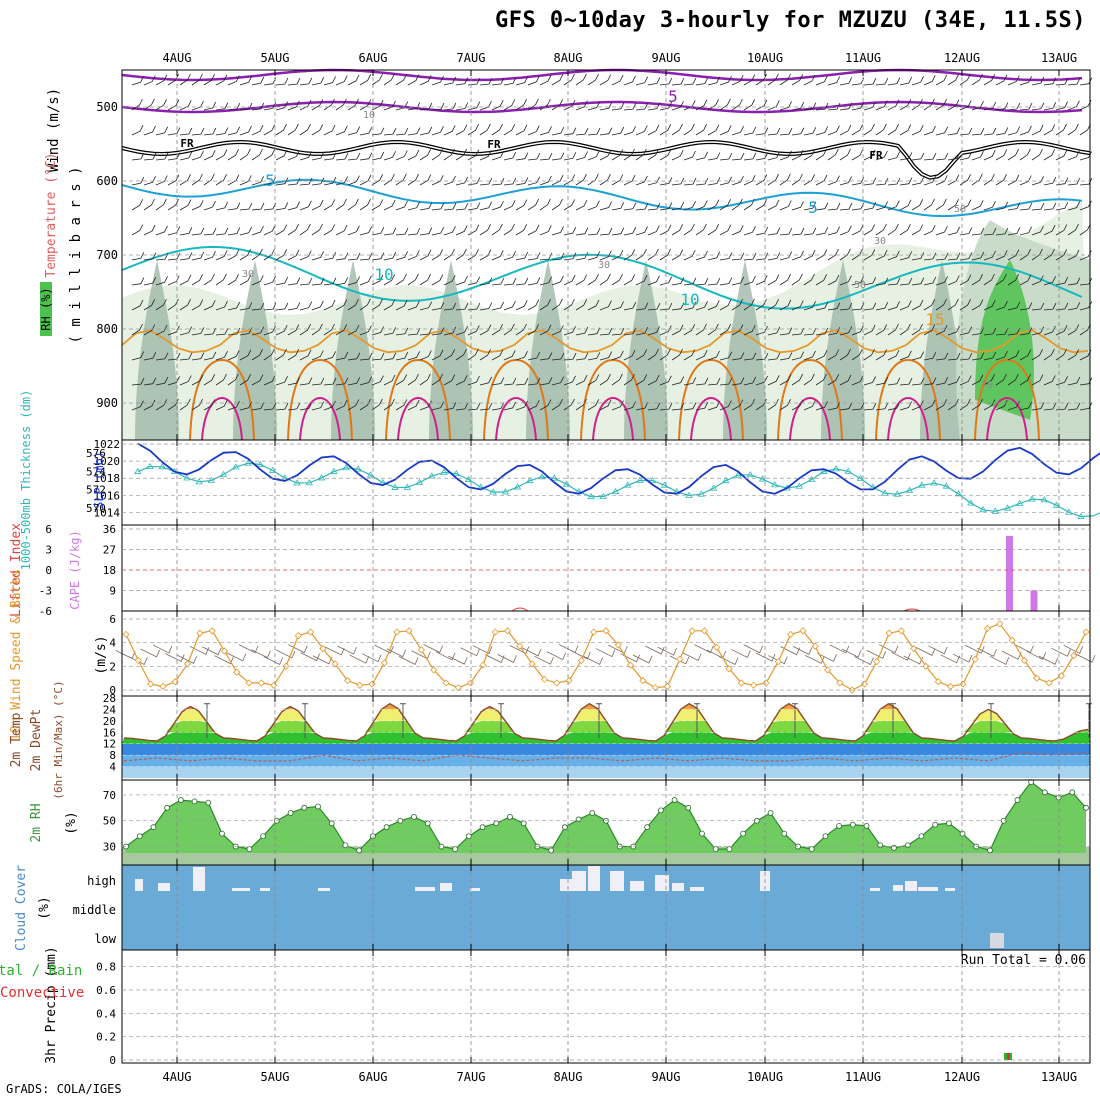 Image resolution: width=1100 pixels, height=1100 pixels. I want to click on pressure-tick-label: 700, so click(107, 255).